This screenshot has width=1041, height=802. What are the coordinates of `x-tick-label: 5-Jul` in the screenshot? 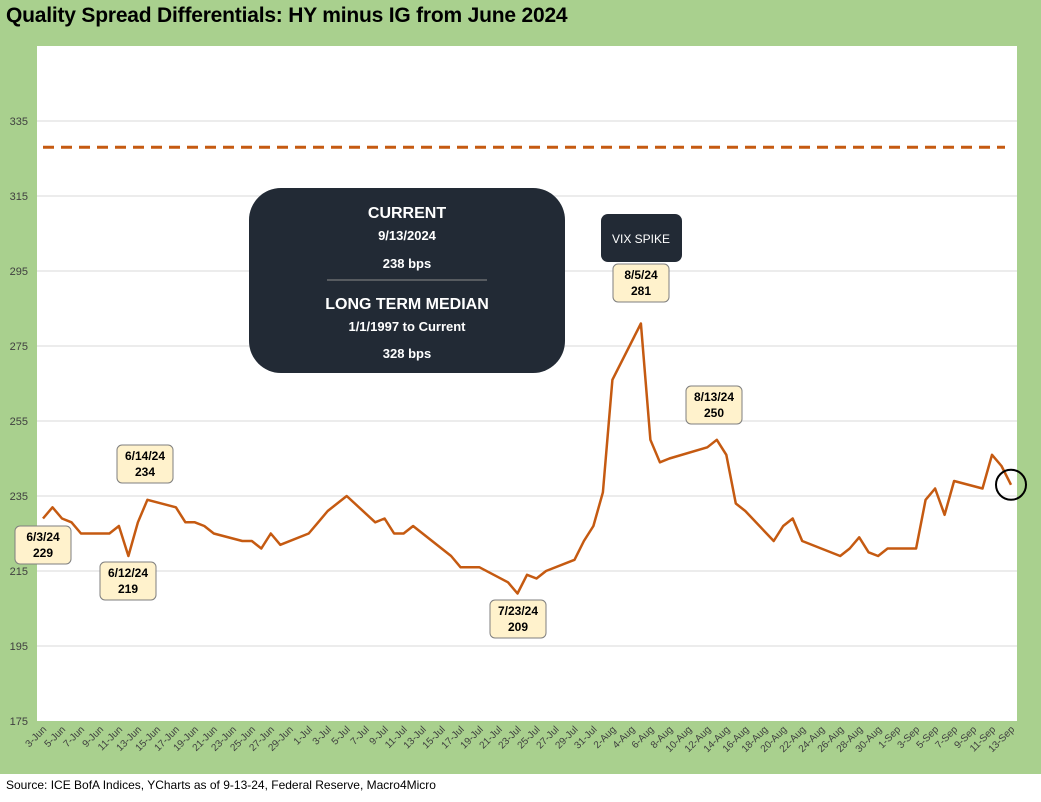 It's located at (341, 735).